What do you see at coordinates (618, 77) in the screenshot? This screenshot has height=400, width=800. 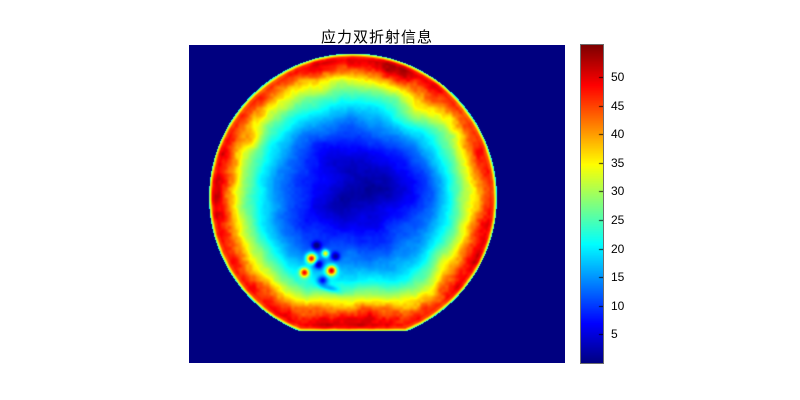 I see `colorbar-tick-label: 50` at bounding box center [618, 77].